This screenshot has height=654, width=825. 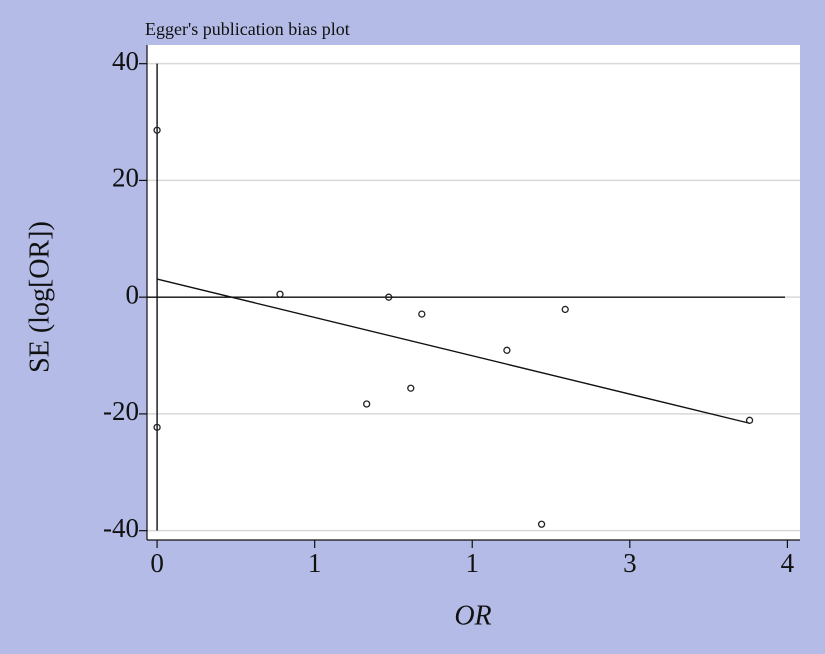 What do you see at coordinates (157, 563) in the screenshot?
I see `x-tick-label: 0` at bounding box center [157, 563].